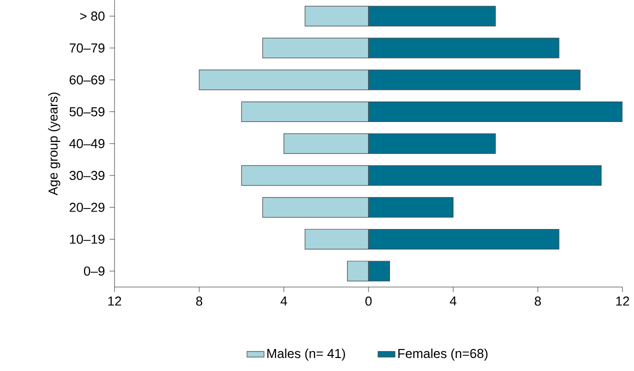  What do you see at coordinates (54, 144) in the screenshot?
I see `y-axis-title: Age group (years)` at bounding box center [54, 144].